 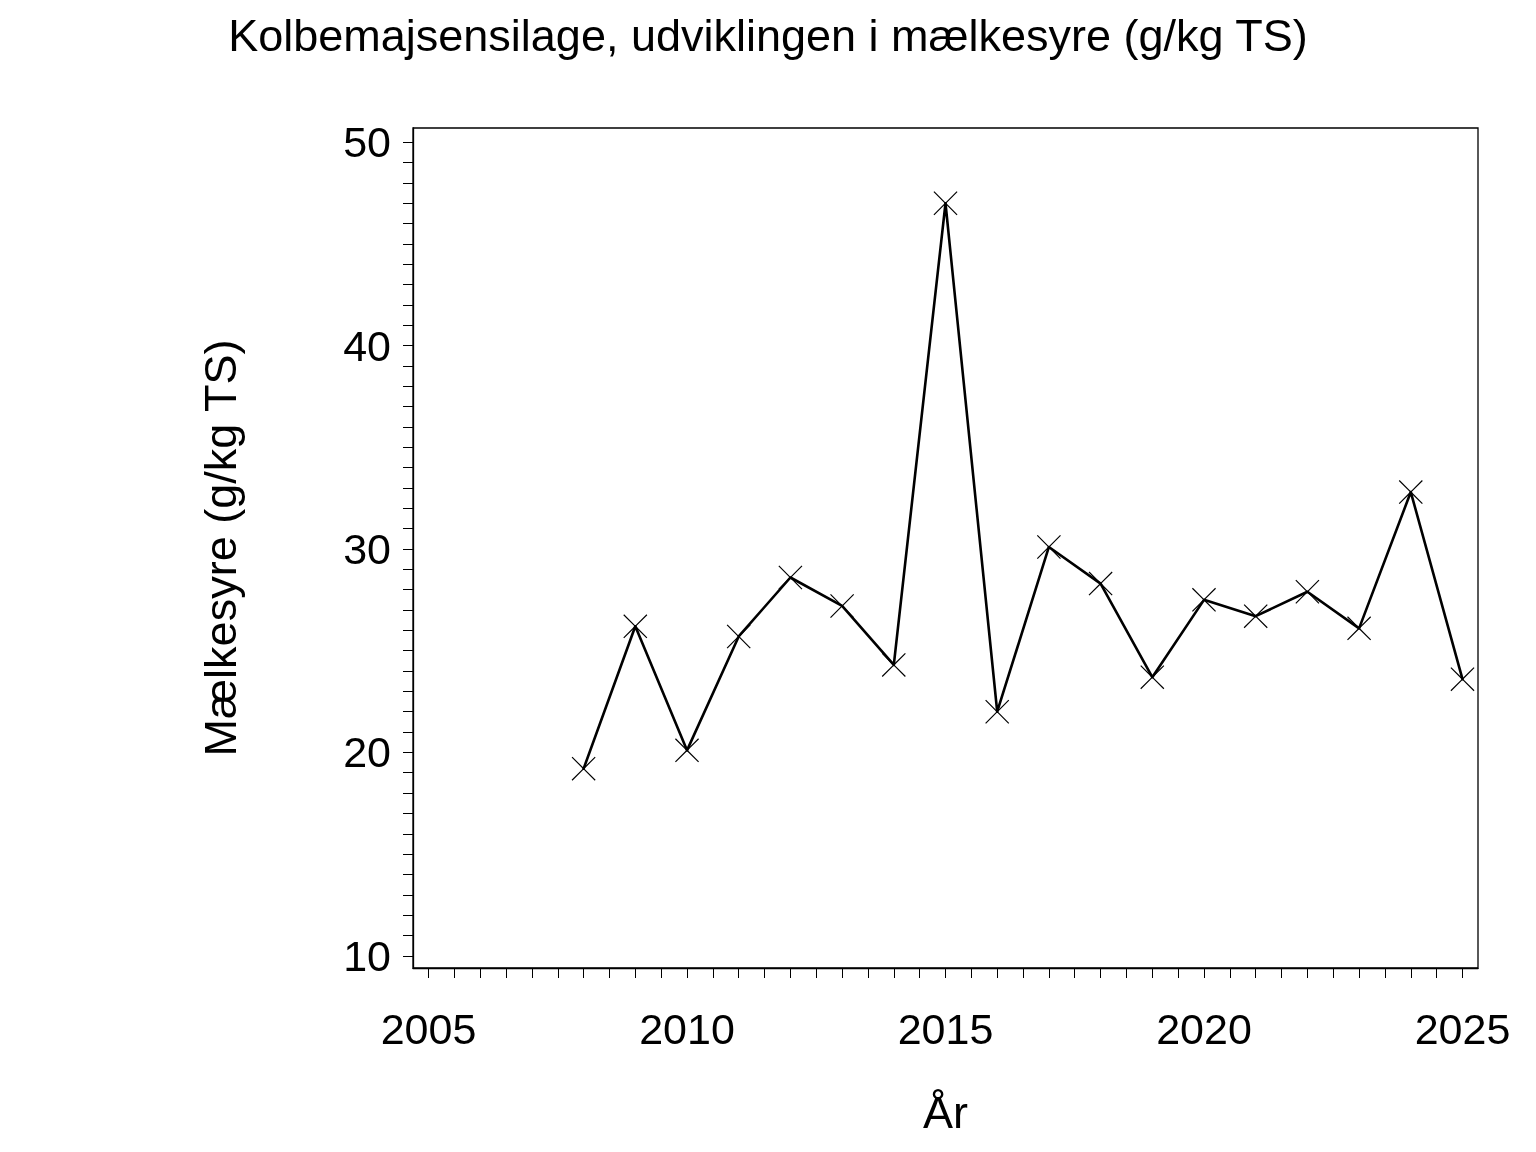 What do you see at coordinates (220, 548) in the screenshot?
I see `y-axis-title: Mælkesyre (g/kg TS)` at bounding box center [220, 548].